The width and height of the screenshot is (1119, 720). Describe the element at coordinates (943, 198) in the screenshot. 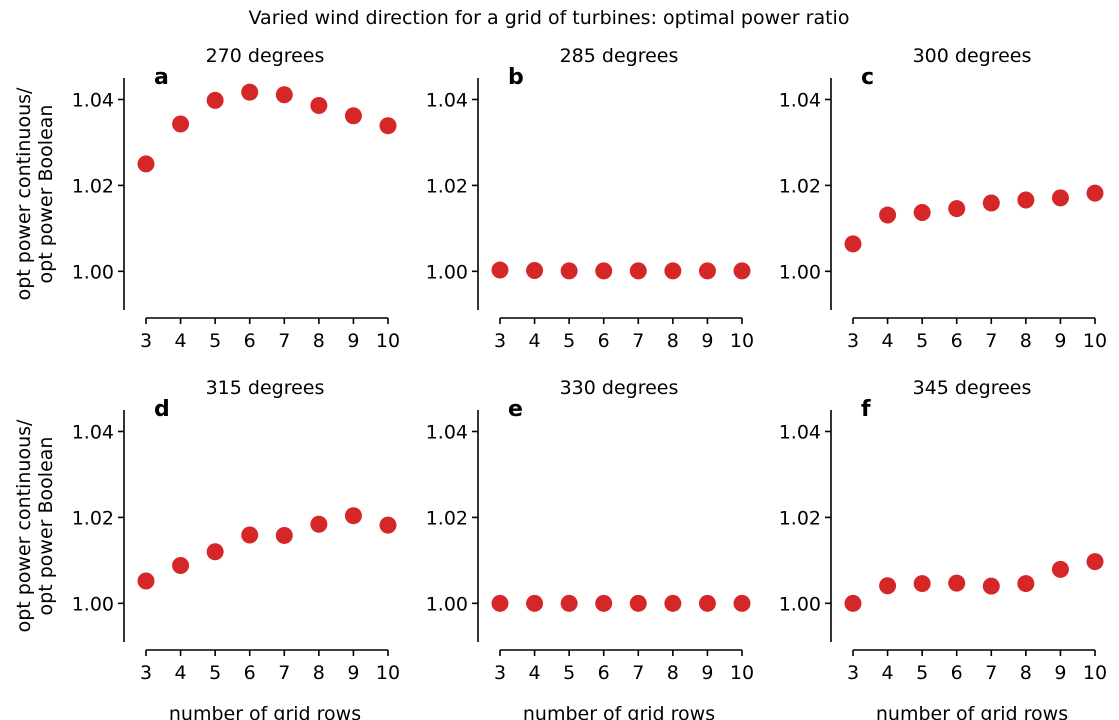

I see `panel-c: 1.00 1.02 1.04 3 4 5 6 7 8 9 10 300 degrees c` at that location.